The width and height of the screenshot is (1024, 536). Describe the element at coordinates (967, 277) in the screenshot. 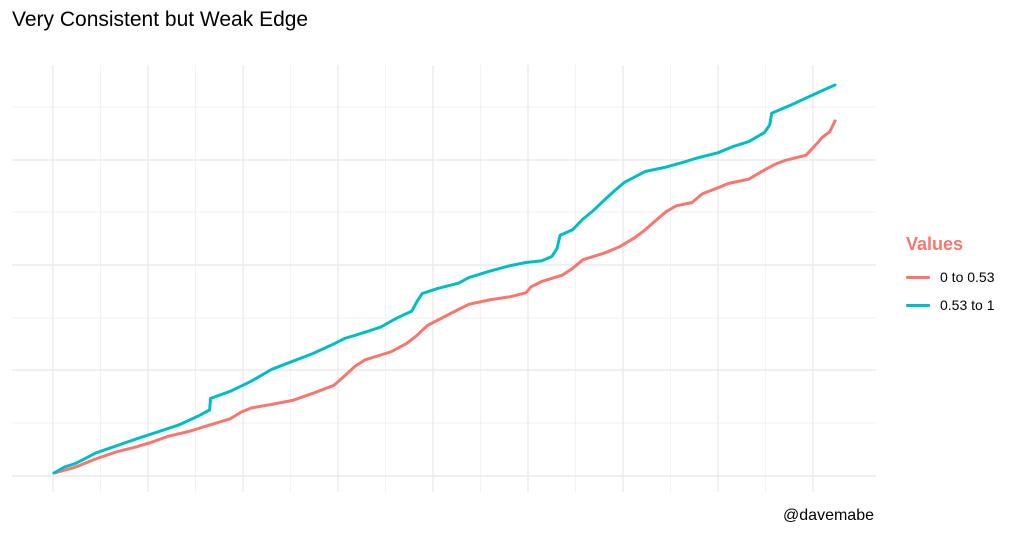

I see `legend-label-series-1: 0 to 0.53` at that location.